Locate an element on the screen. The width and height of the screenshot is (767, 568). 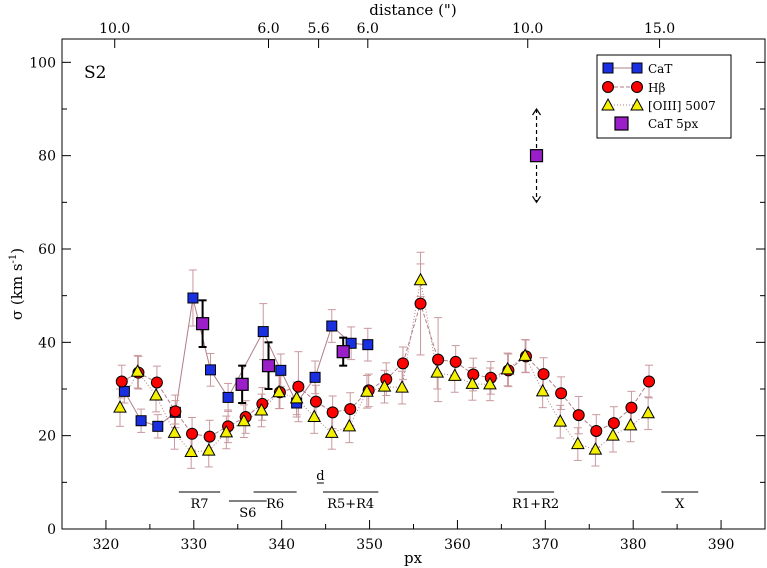
y-axis-label-sup: -1 is located at coordinates (13, 259).